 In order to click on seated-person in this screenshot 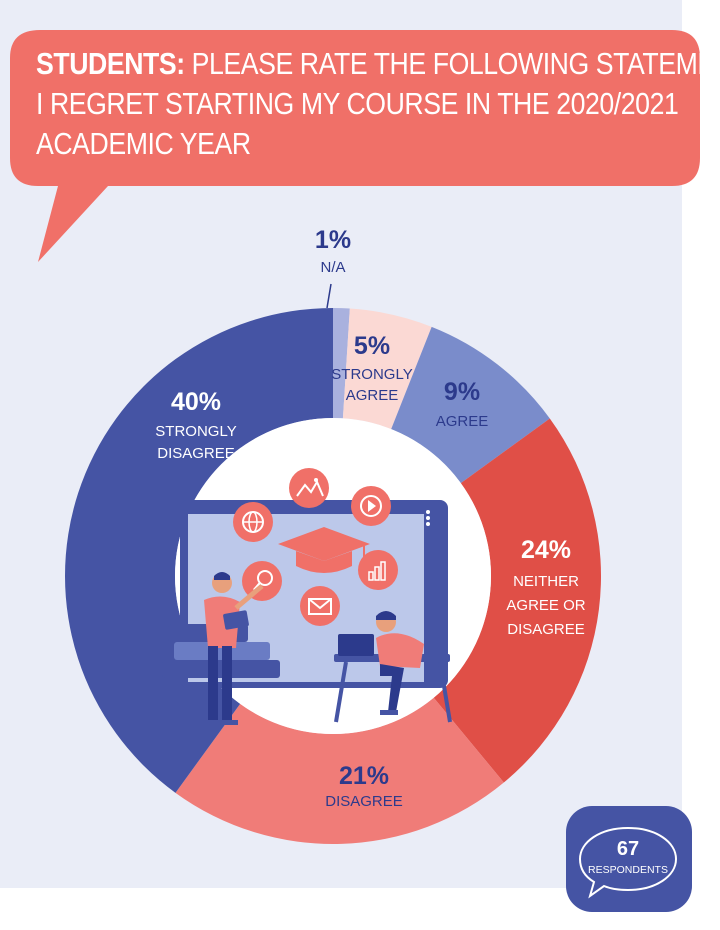, I will do `click(393, 667)`.